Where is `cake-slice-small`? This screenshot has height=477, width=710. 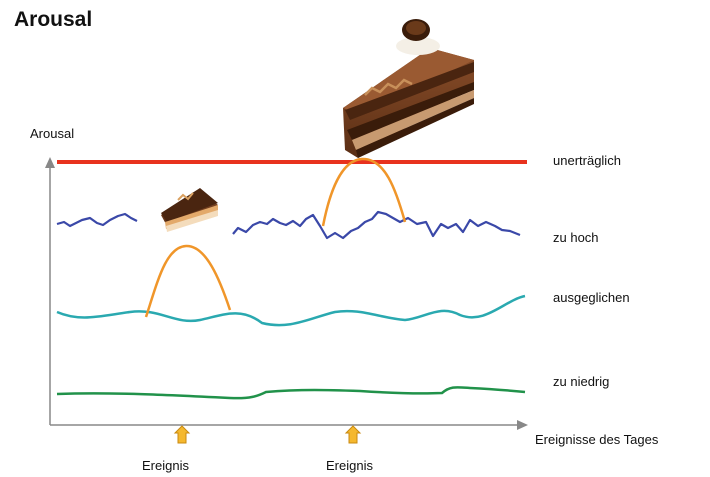
cake-slice-small is located at coordinates (189, 210).